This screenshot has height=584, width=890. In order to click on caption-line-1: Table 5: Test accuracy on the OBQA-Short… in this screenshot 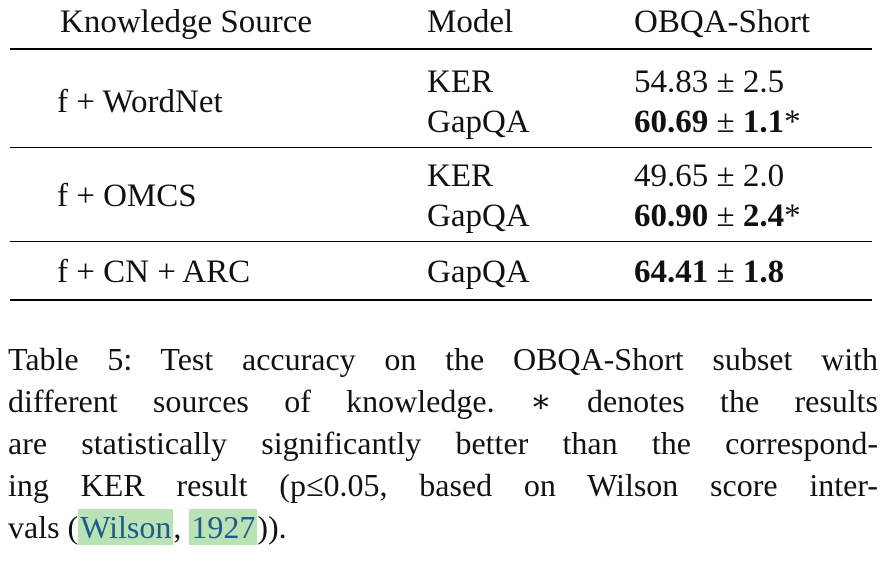, I will do `click(443, 359)`.